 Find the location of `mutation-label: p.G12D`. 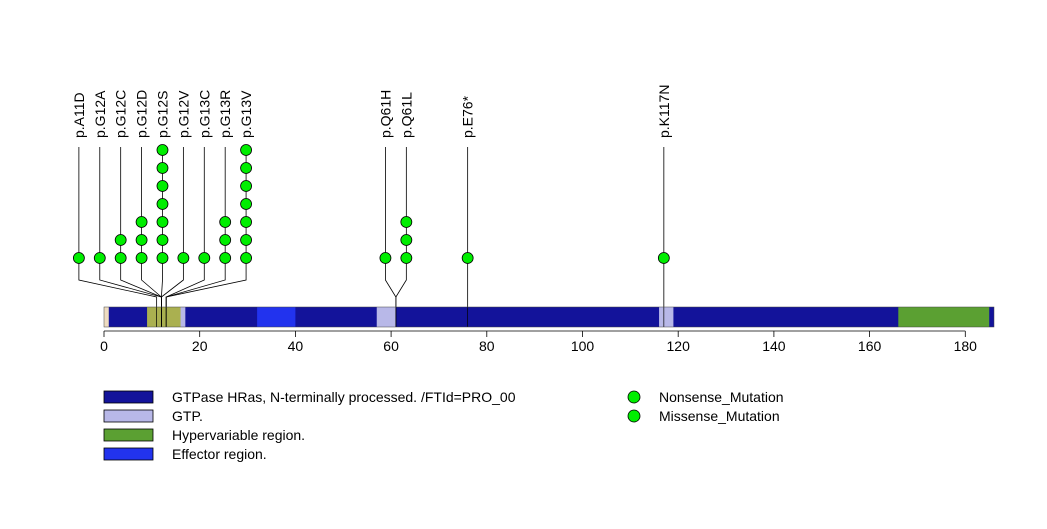

mutation-label: p.G12D is located at coordinates (142, 114).